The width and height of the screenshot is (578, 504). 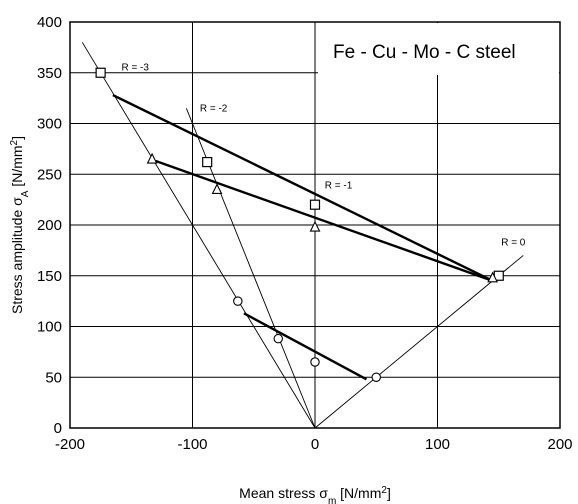 What do you see at coordinates (17, 255) in the screenshot?
I see `y-axis-label-main: Stress amplitude σ` at bounding box center [17, 255].